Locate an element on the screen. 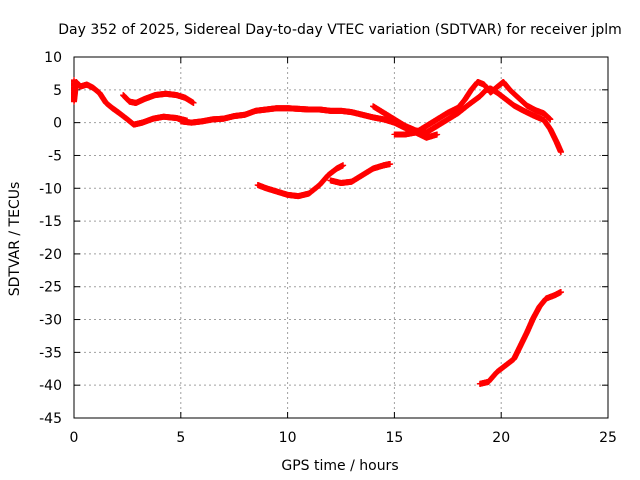 The width and height of the screenshot is (640, 480). y-tick-label: -20 is located at coordinates (50, 255).